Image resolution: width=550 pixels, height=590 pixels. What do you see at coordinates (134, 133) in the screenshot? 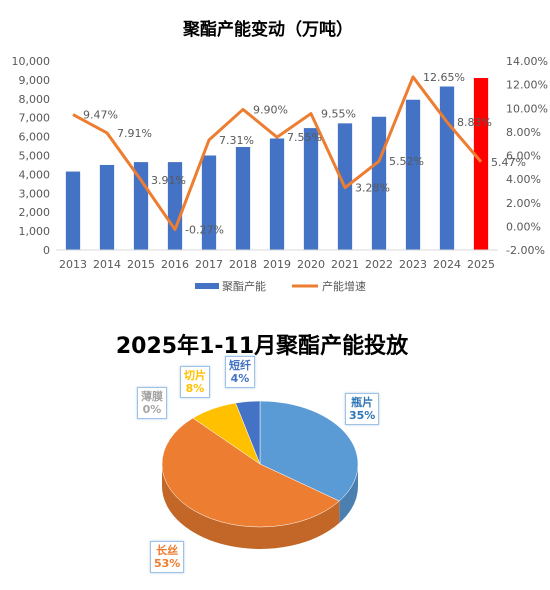
I see `growth-data-label: 7.91%` at bounding box center [134, 133].